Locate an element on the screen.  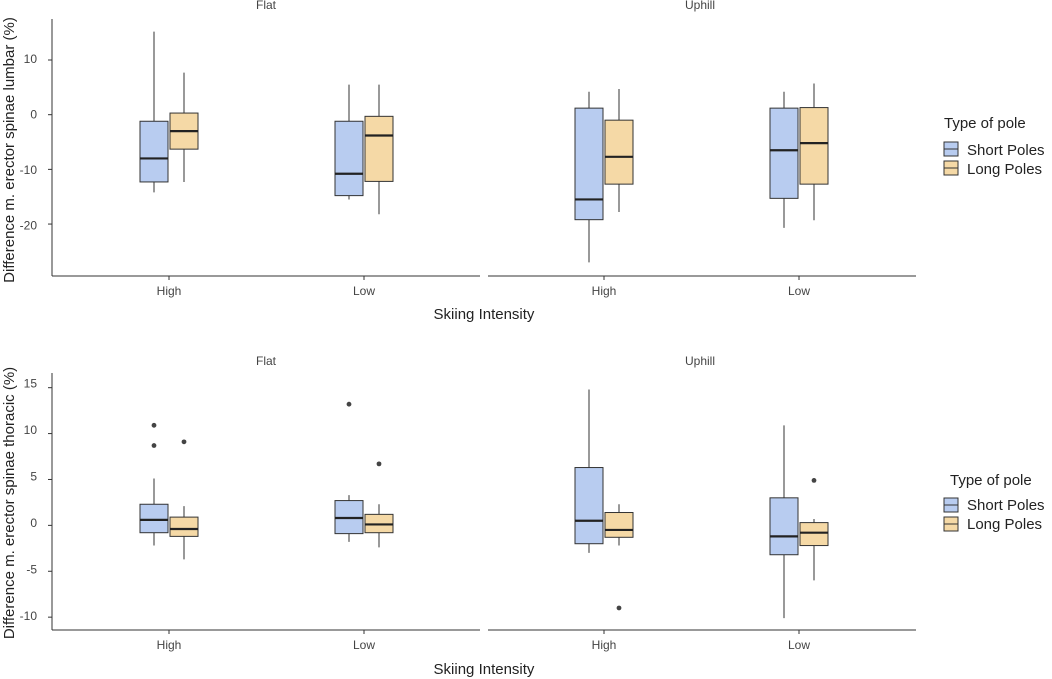
y-tick-label: -5 is located at coordinates (31, 570).